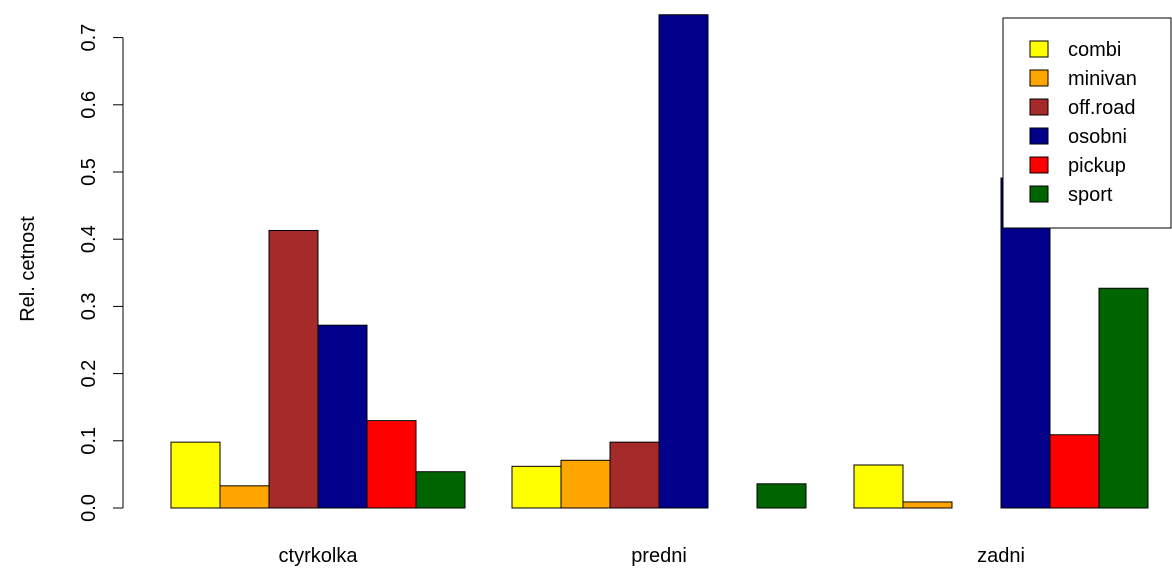 The image size is (1172, 575). I want to click on legend: combi minivan off.road osobni pickup sport, so click(1087, 123).